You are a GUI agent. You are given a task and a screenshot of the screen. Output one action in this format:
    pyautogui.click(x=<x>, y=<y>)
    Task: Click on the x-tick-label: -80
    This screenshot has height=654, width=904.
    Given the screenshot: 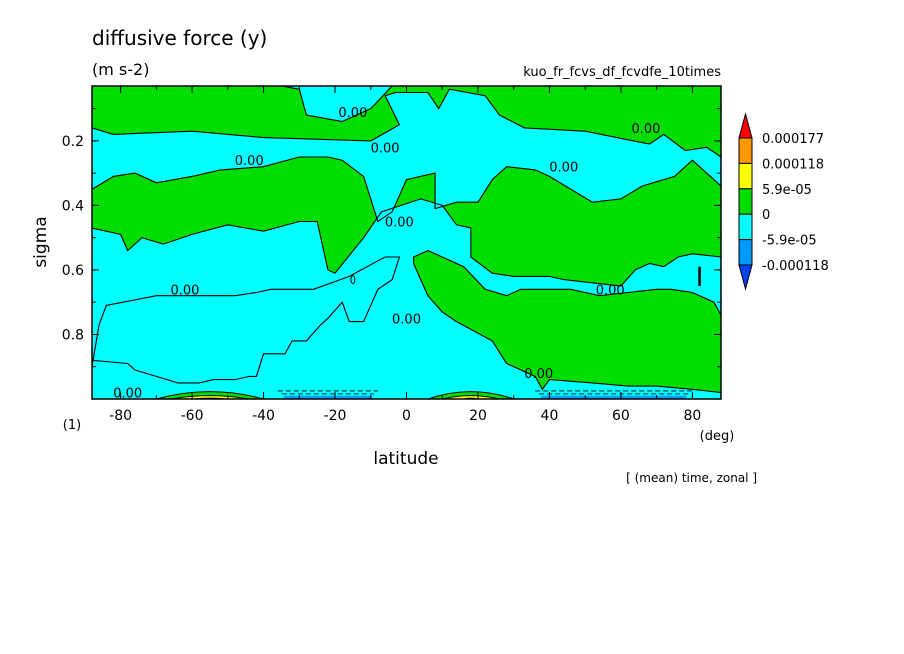 What is the action you would take?
    pyautogui.click(x=120, y=416)
    